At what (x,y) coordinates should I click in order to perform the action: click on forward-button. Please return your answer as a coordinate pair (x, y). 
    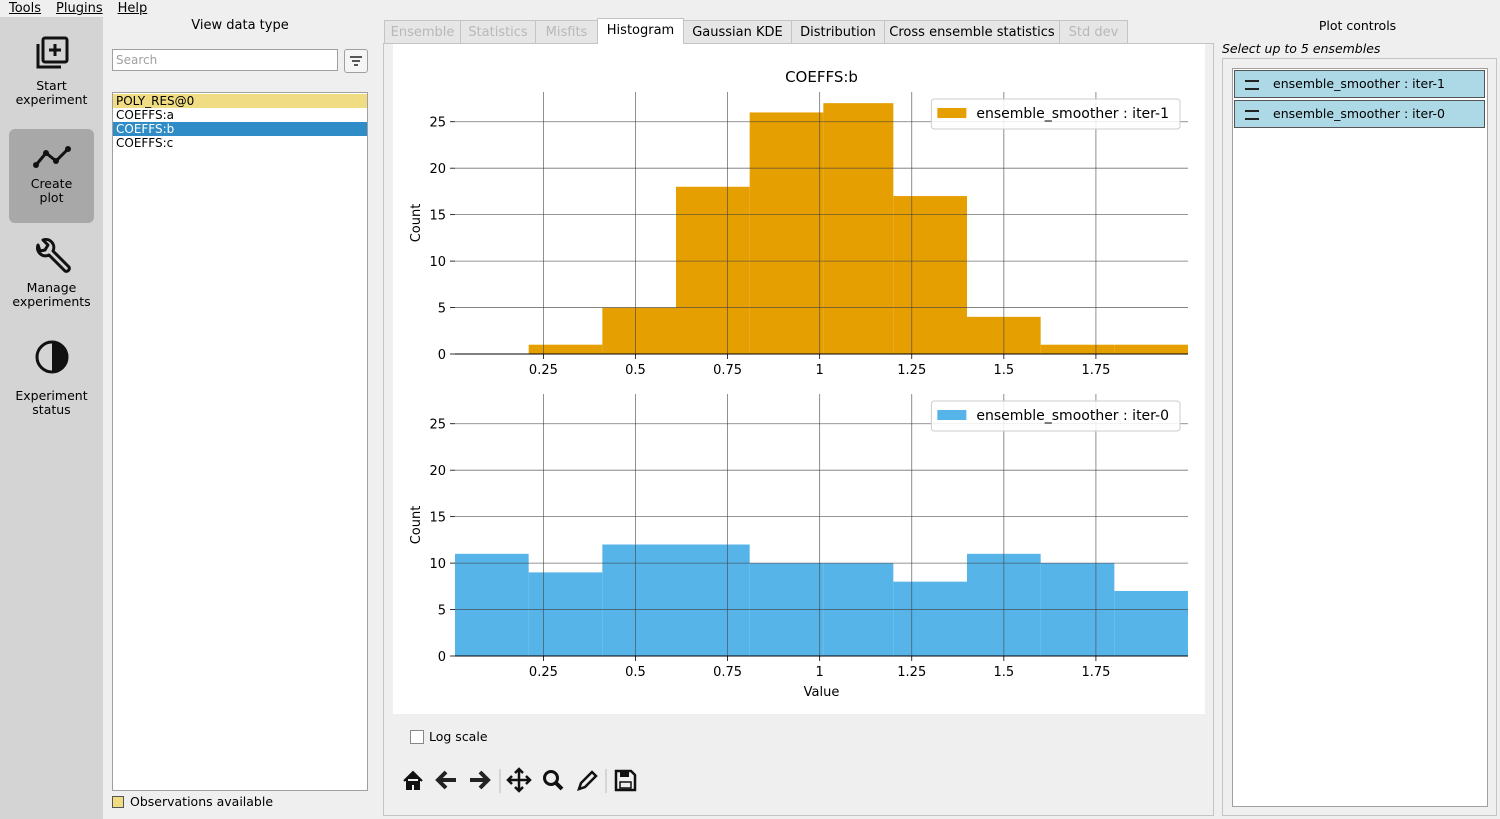
    Looking at the image, I should click on (480, 780).